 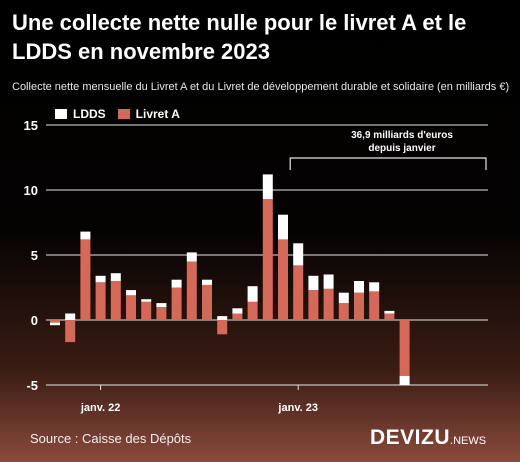 I want to click on legend-item-ldds: LDDS, so click(x=80, y=114).